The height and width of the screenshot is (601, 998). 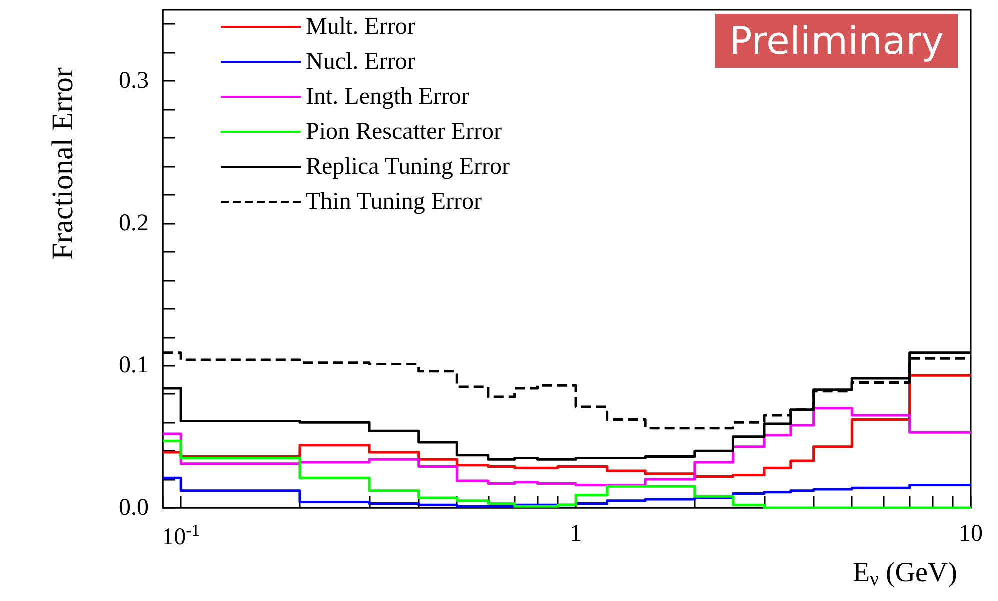 I want to click on legend-label: Mult. Error, so click(x=361, y=27).